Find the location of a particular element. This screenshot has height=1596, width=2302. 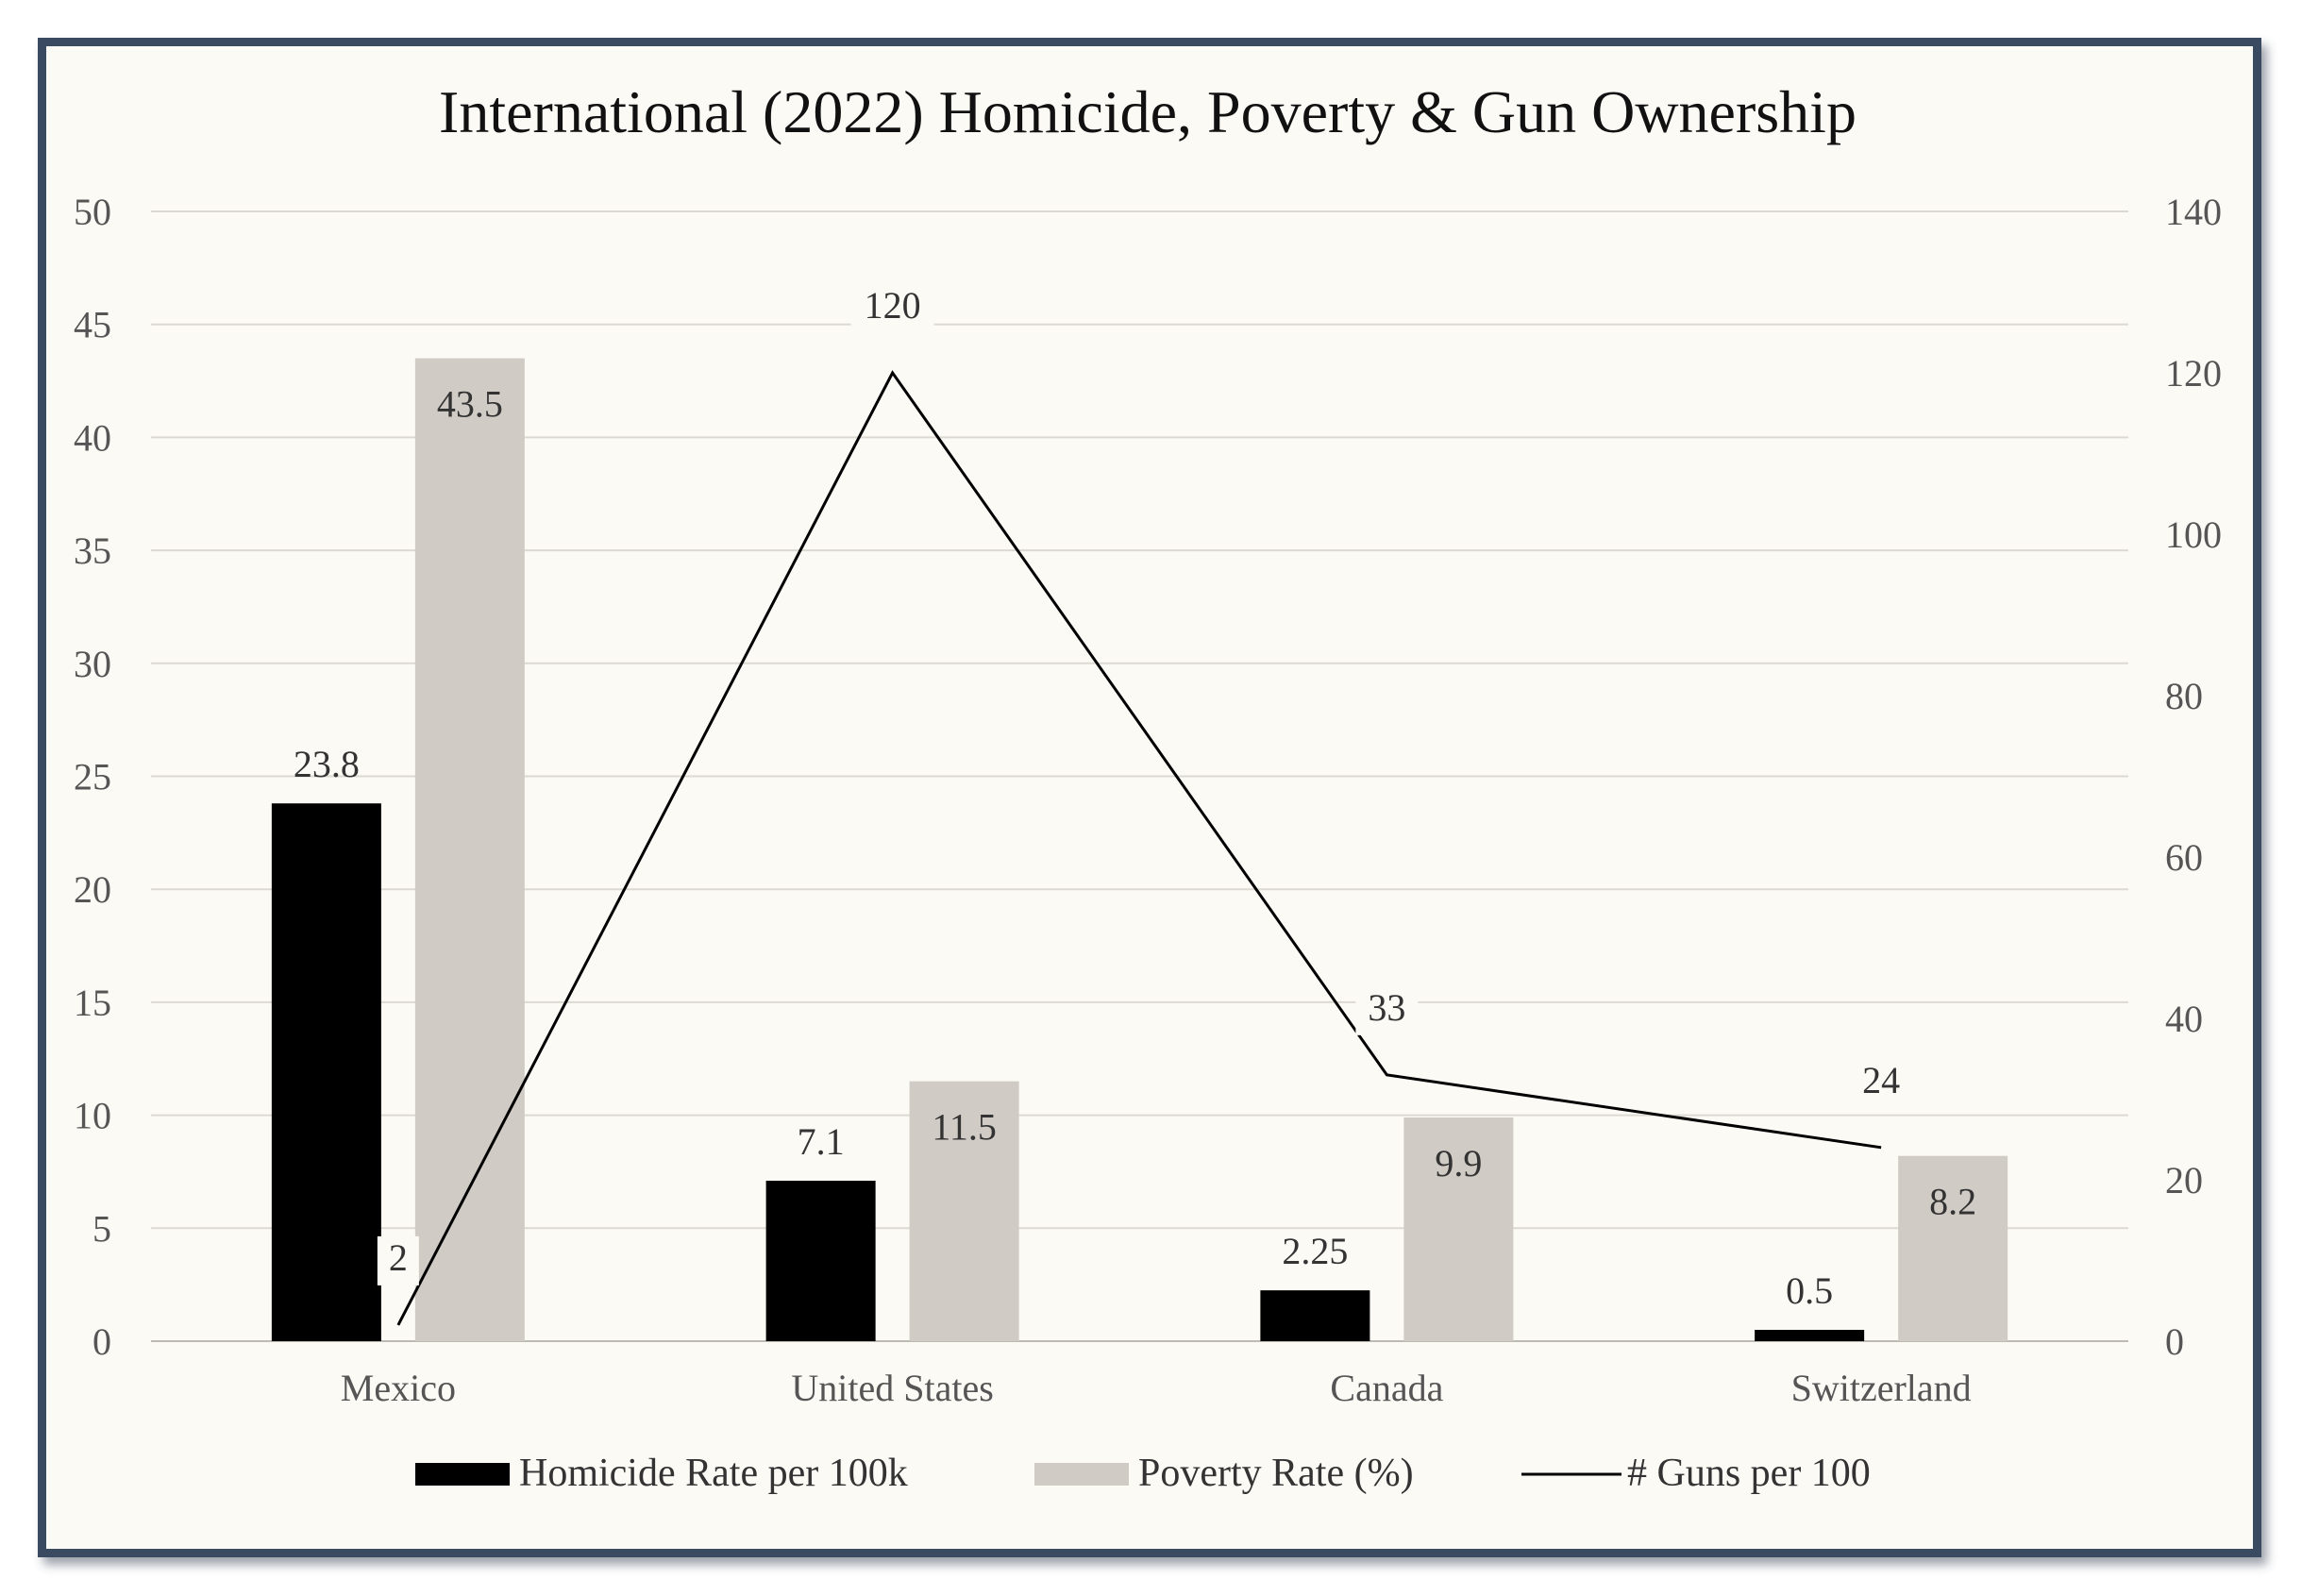

homicide-value-label: 7.1 is located at coordinates (821, 1141).